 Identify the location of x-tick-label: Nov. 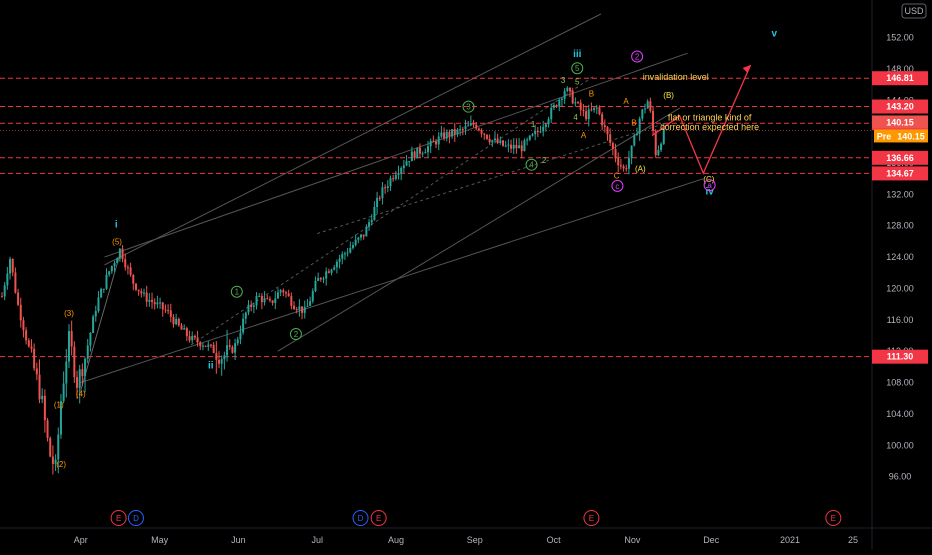
(632, 540).